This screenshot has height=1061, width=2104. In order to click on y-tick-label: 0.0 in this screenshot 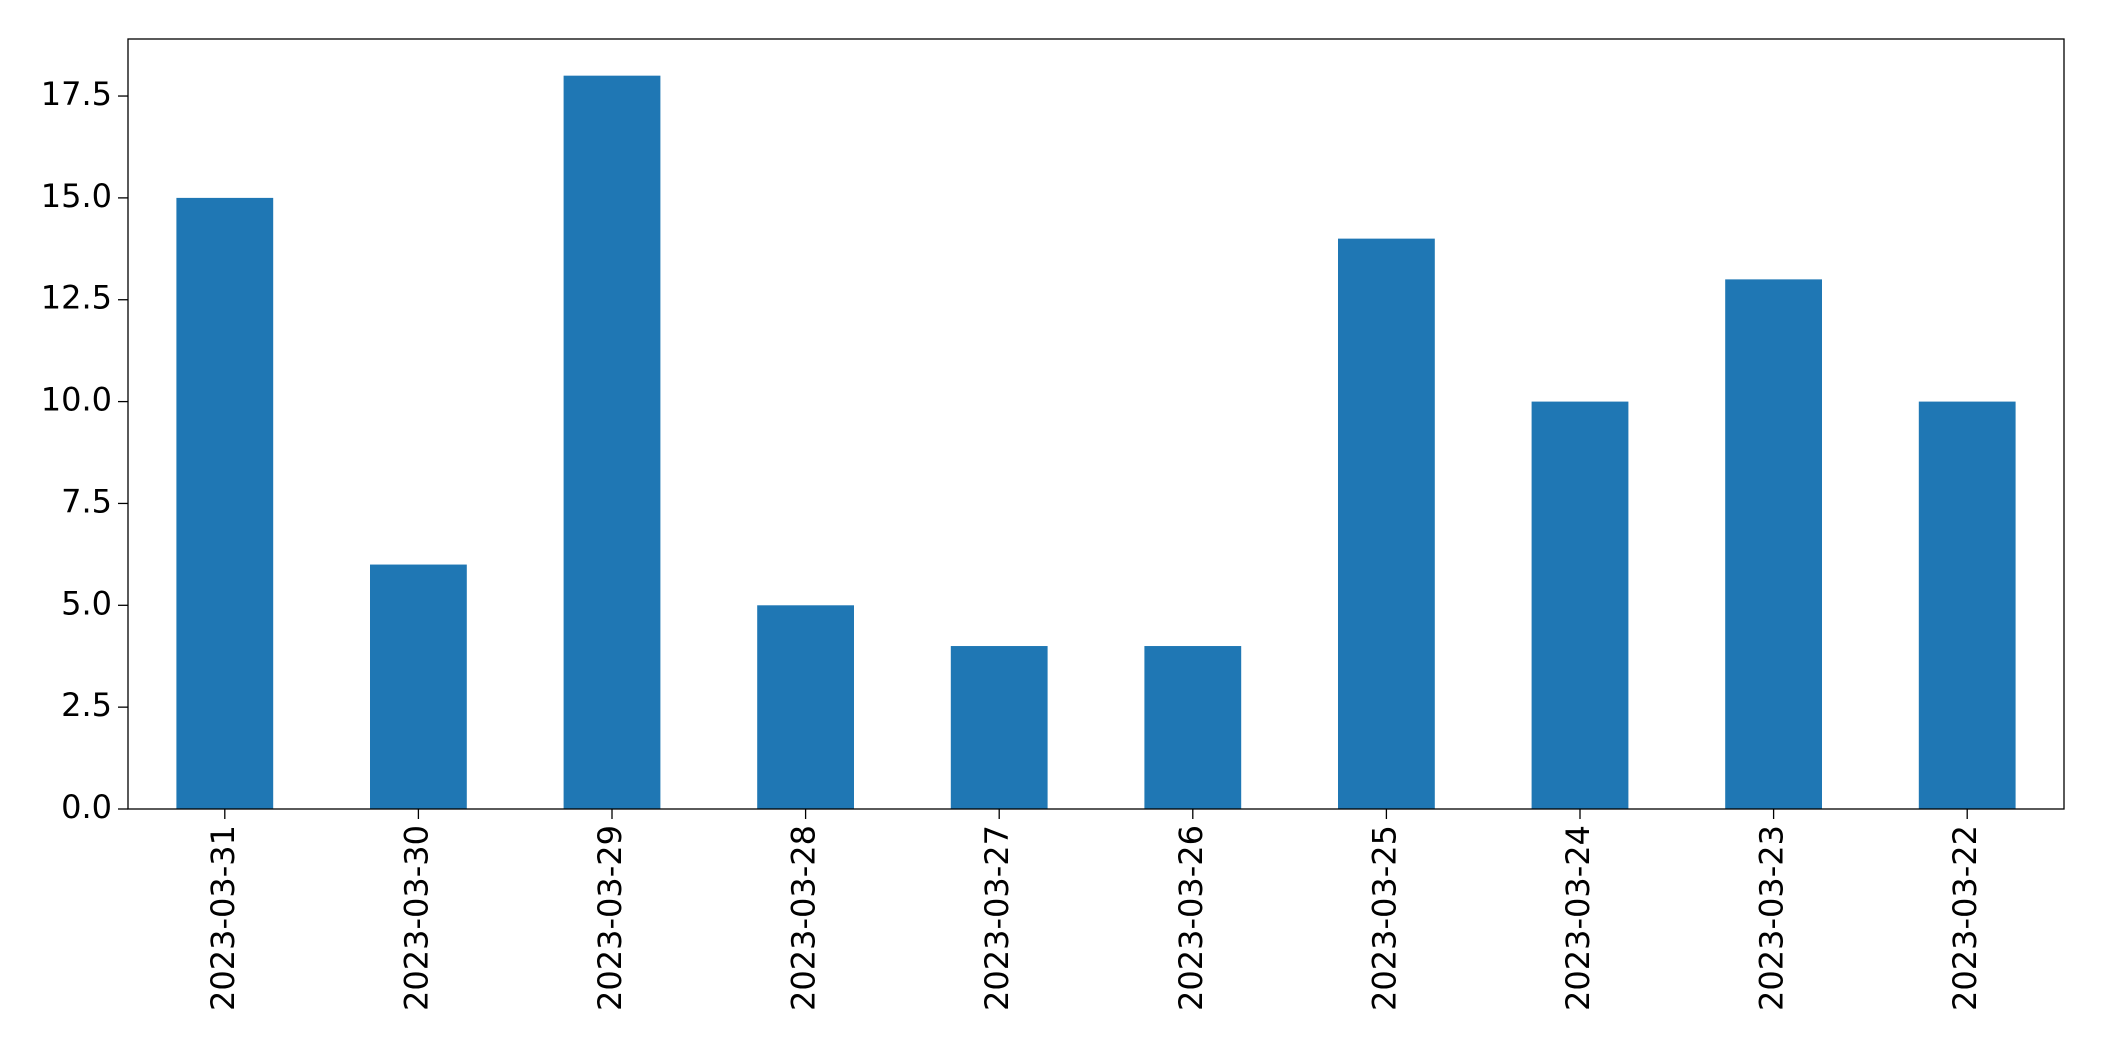, I will do `click(86, 807)`.